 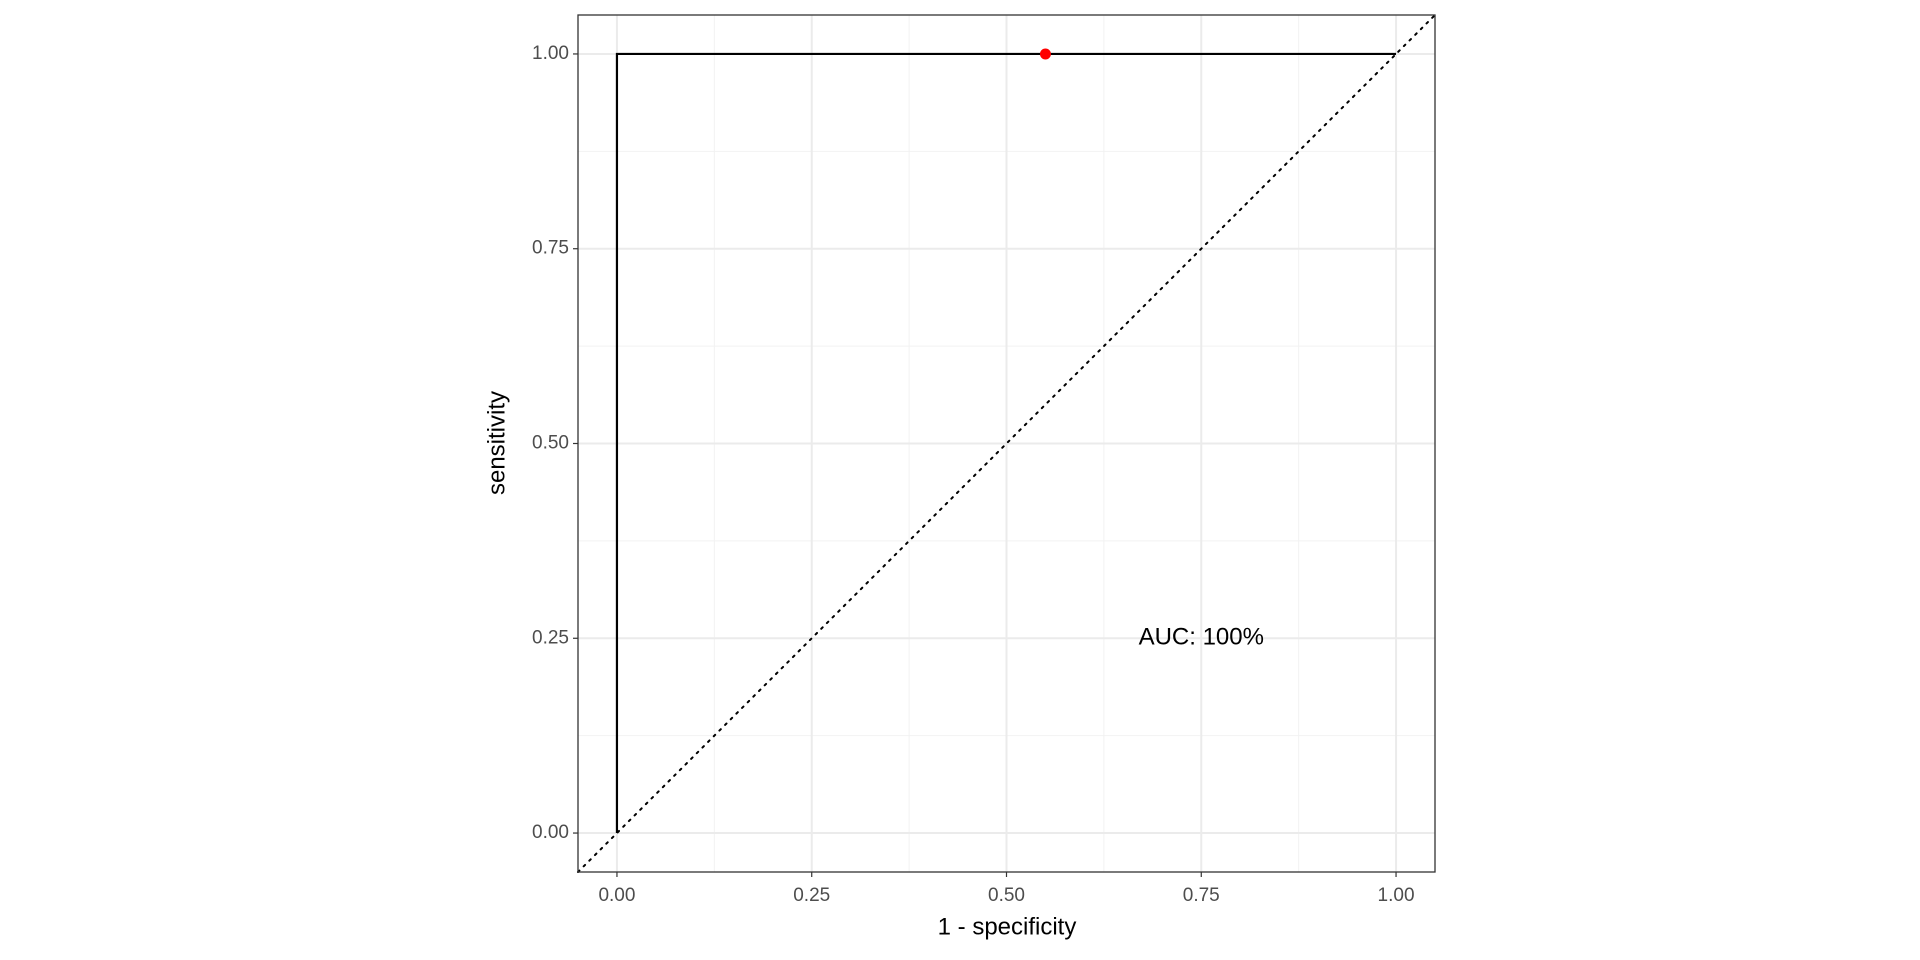 I want to click on y-tick-label: 0.50, so click(x=550, y=443).